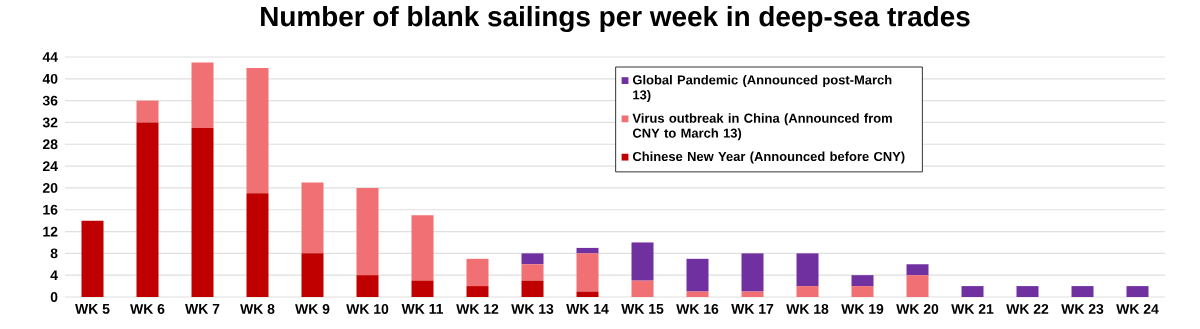 This screenshot has height=329, width=1200. I want to click on x-tick-label: WK 12, so click(477, 309).